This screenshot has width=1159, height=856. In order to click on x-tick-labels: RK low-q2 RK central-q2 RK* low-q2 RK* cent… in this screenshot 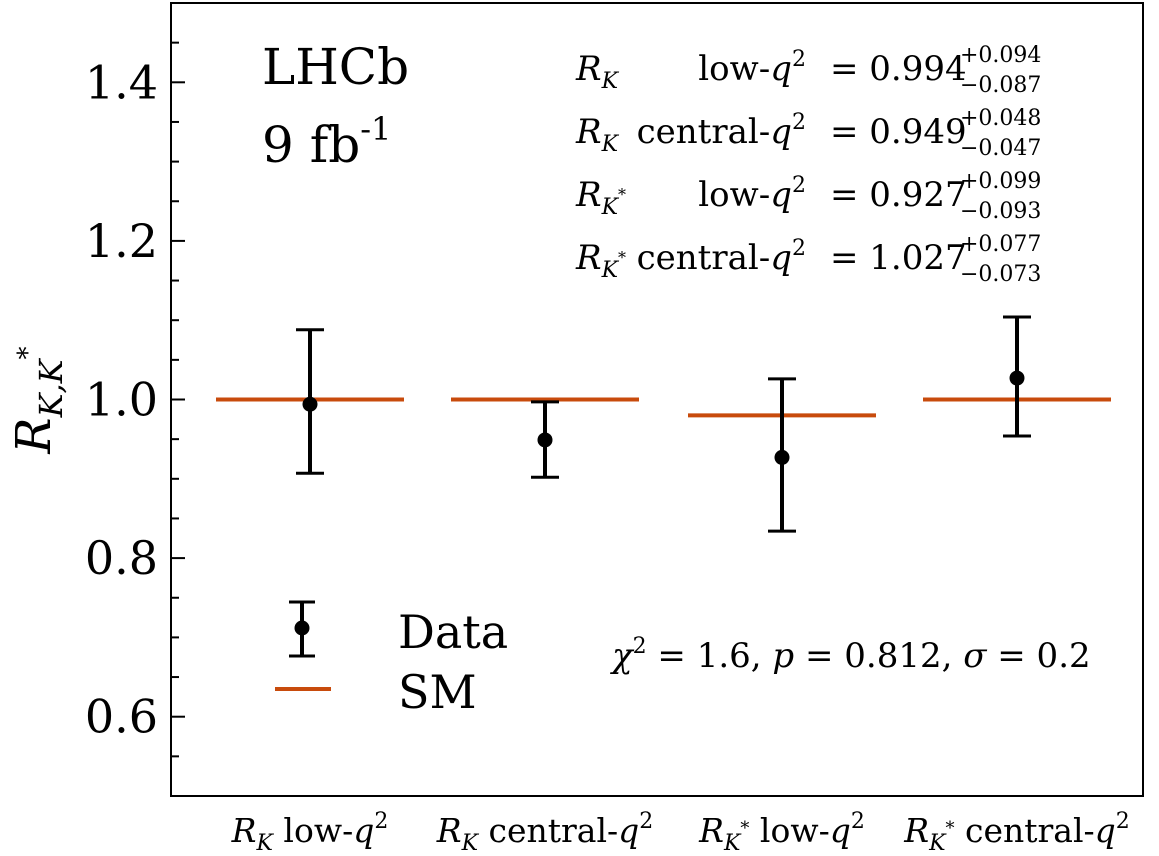, I will do `click(680, 832)`.